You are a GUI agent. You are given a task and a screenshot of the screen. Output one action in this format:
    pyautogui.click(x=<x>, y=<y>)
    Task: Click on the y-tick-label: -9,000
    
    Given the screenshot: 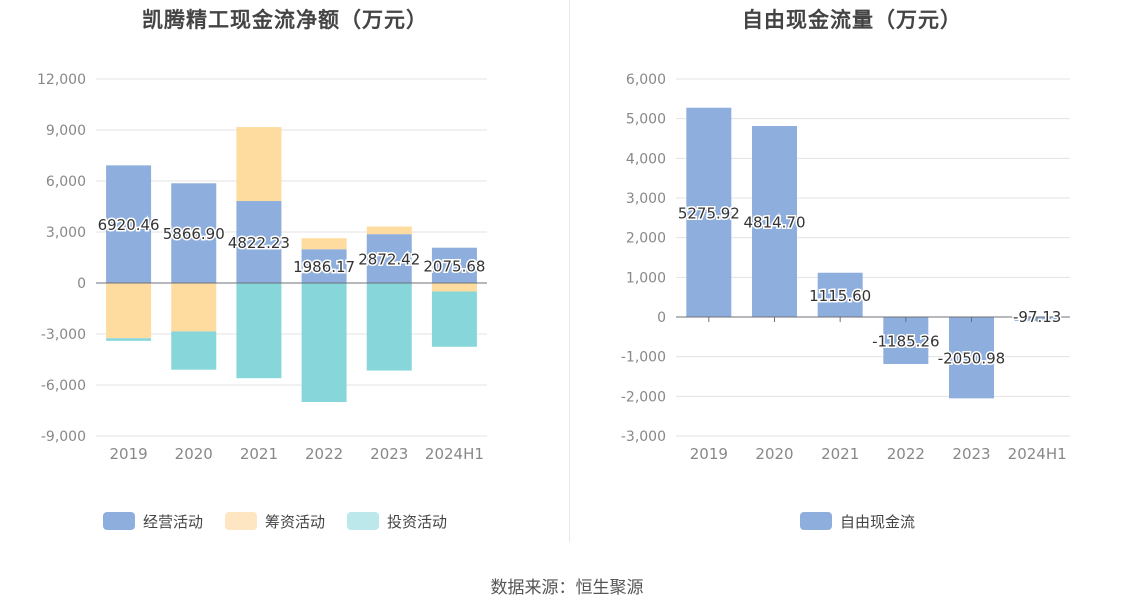 What is the action you would take?
    pyautogui.click(x=63, y=437)
    